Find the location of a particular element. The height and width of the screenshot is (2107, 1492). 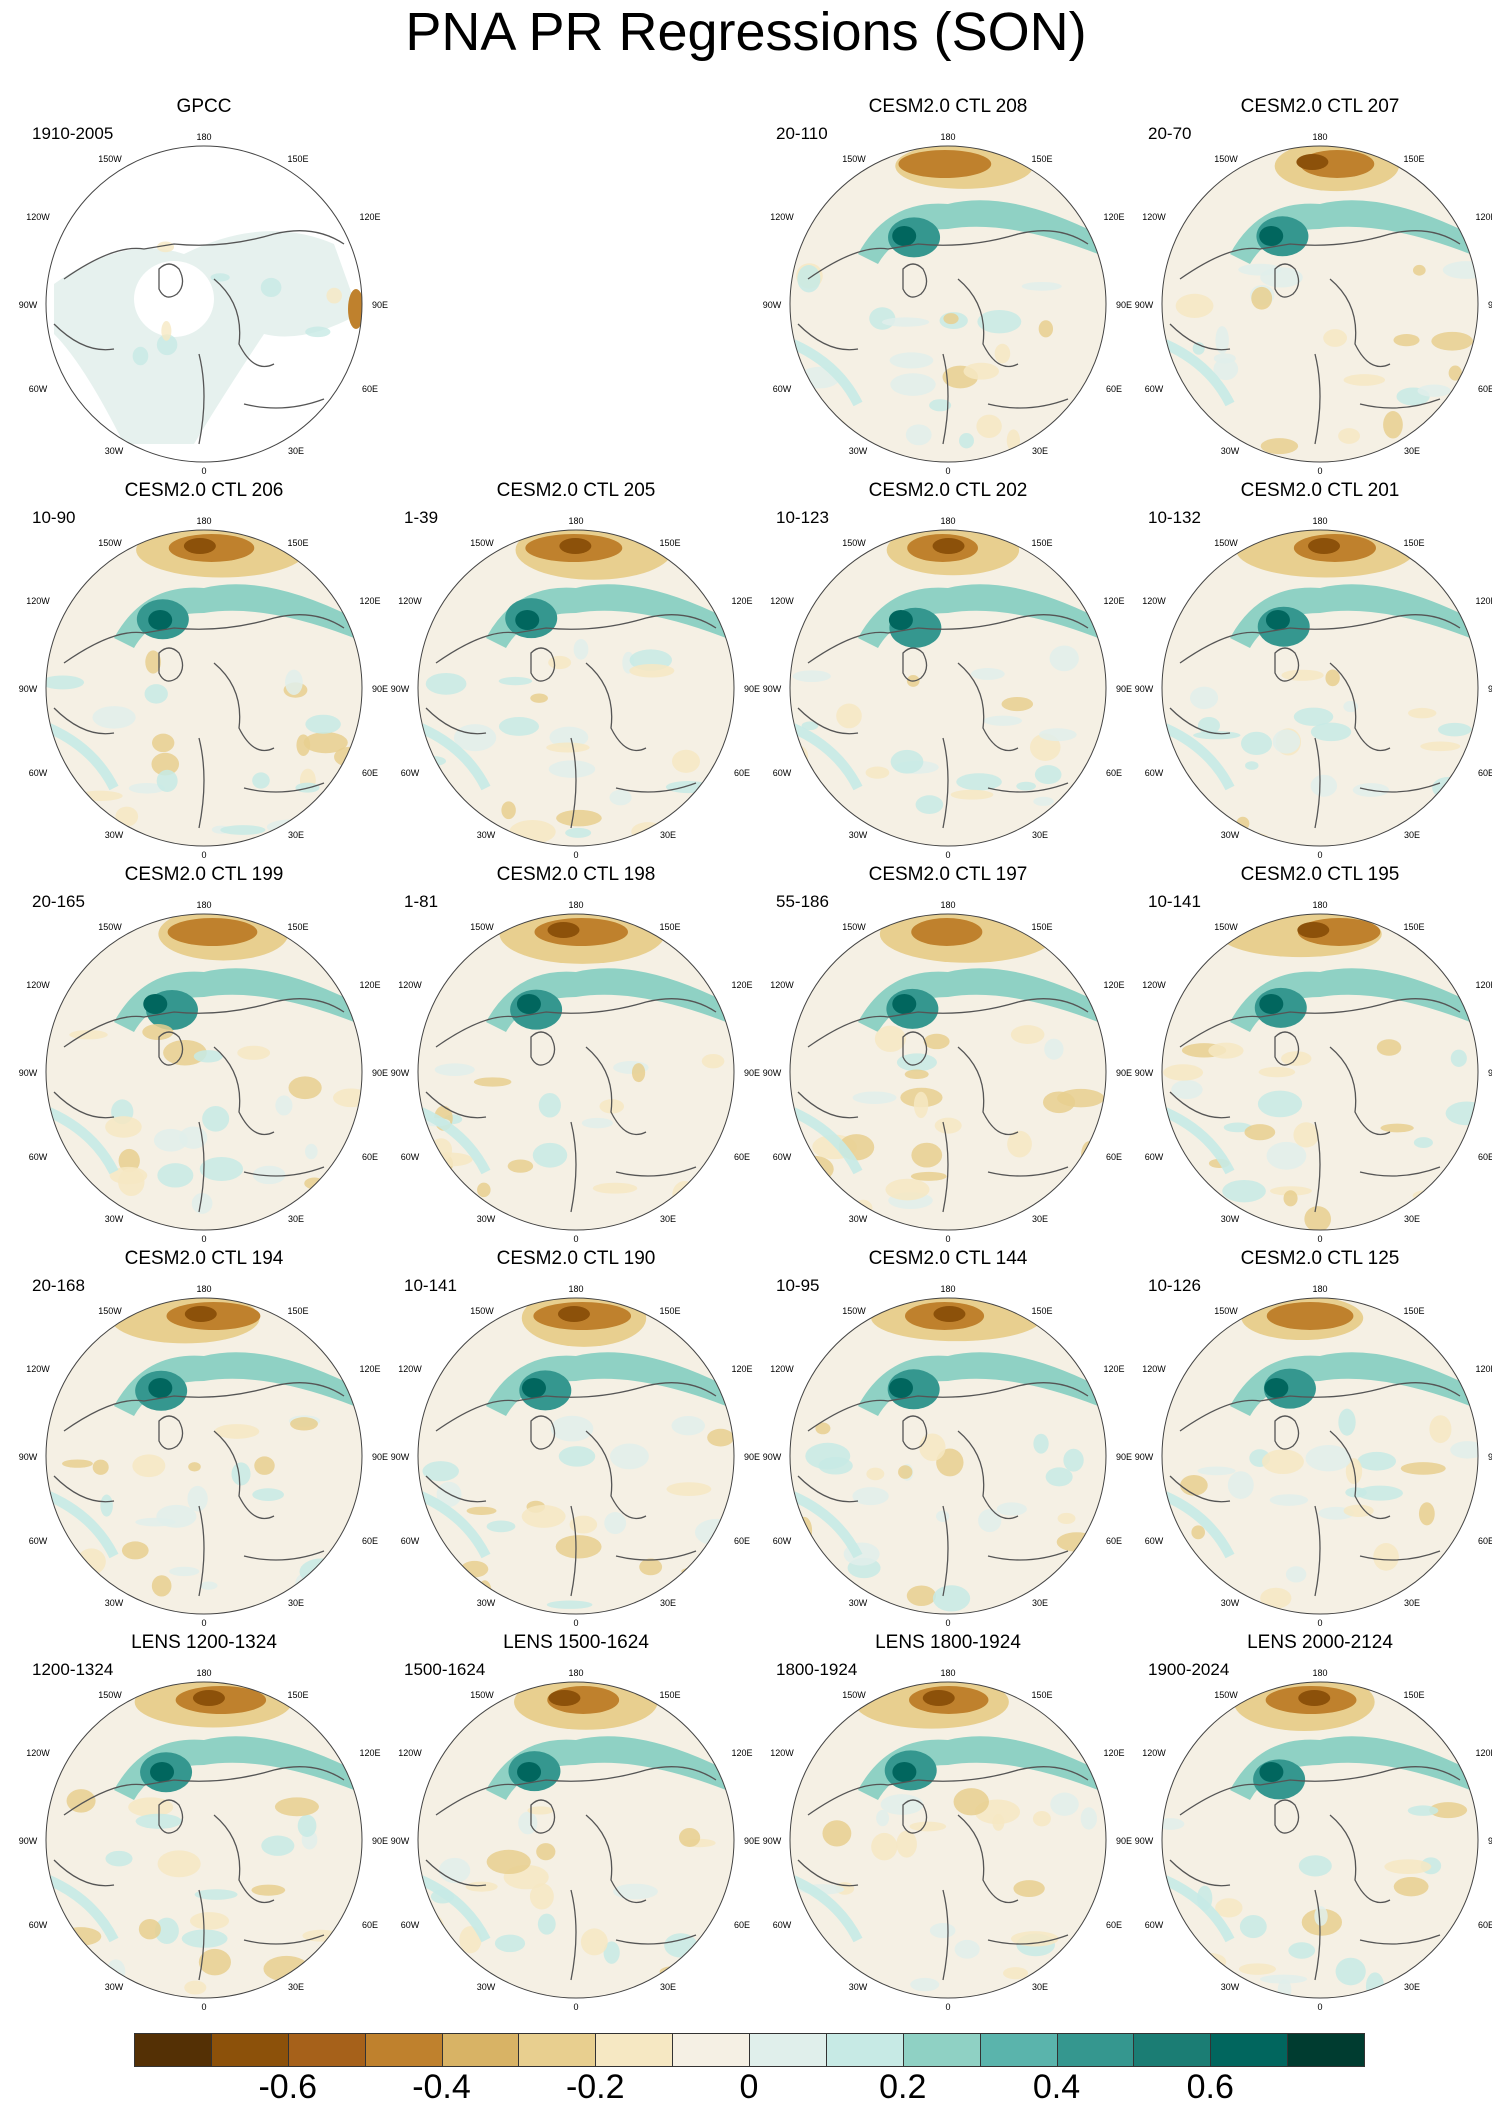

panel-title: GPCC is located at coordinates (204, 106).